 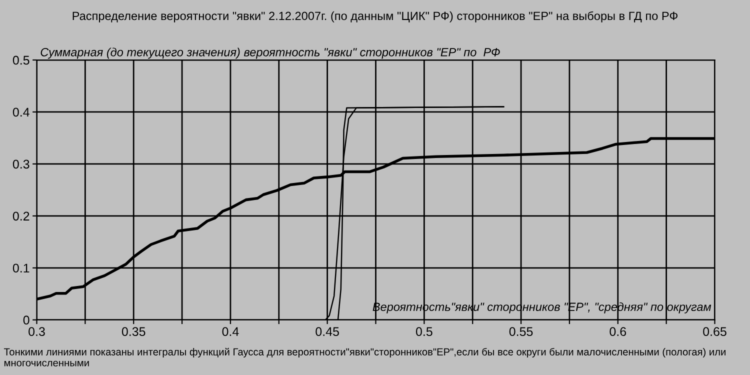 I want to click on x-tick-label: 0.3, so click(x=36, y=331).